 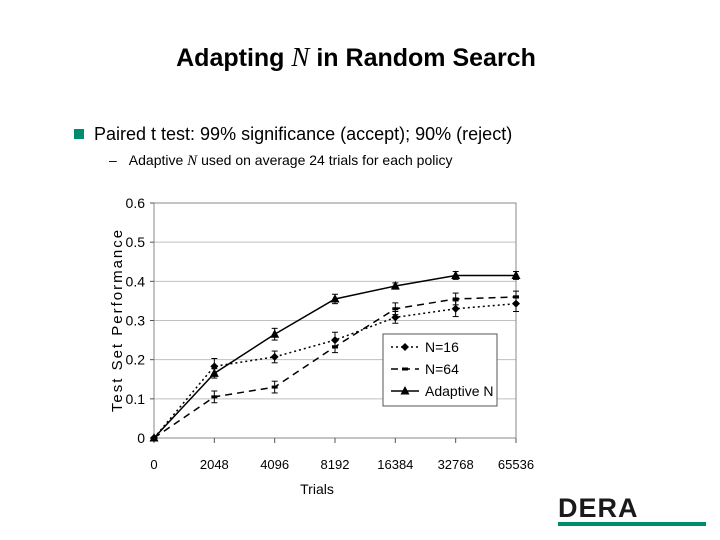 I want to click on y-tick-label: 0.6, so click(x=136, y=203).